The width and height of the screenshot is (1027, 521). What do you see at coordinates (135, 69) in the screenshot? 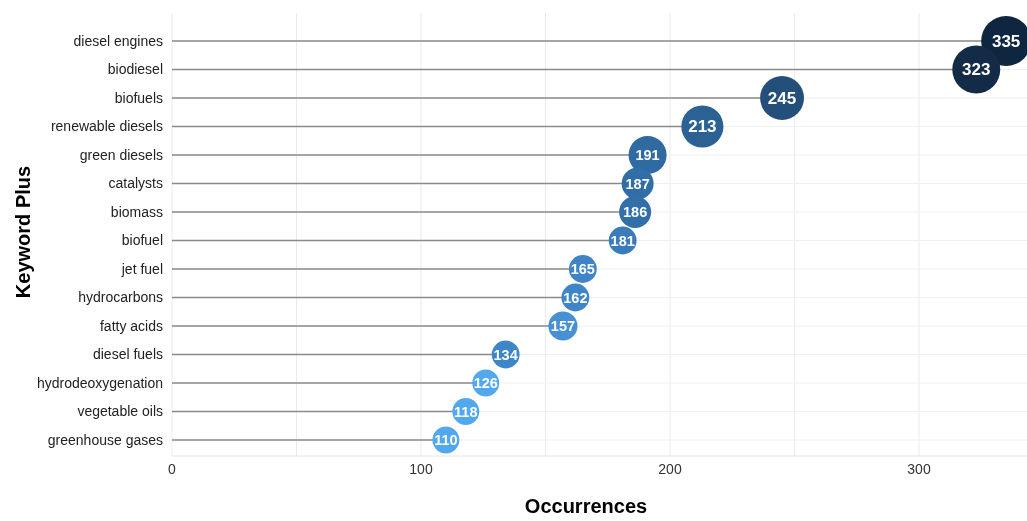
I see `y-tick-label: biodiesel` at bounding box center [135, 69].